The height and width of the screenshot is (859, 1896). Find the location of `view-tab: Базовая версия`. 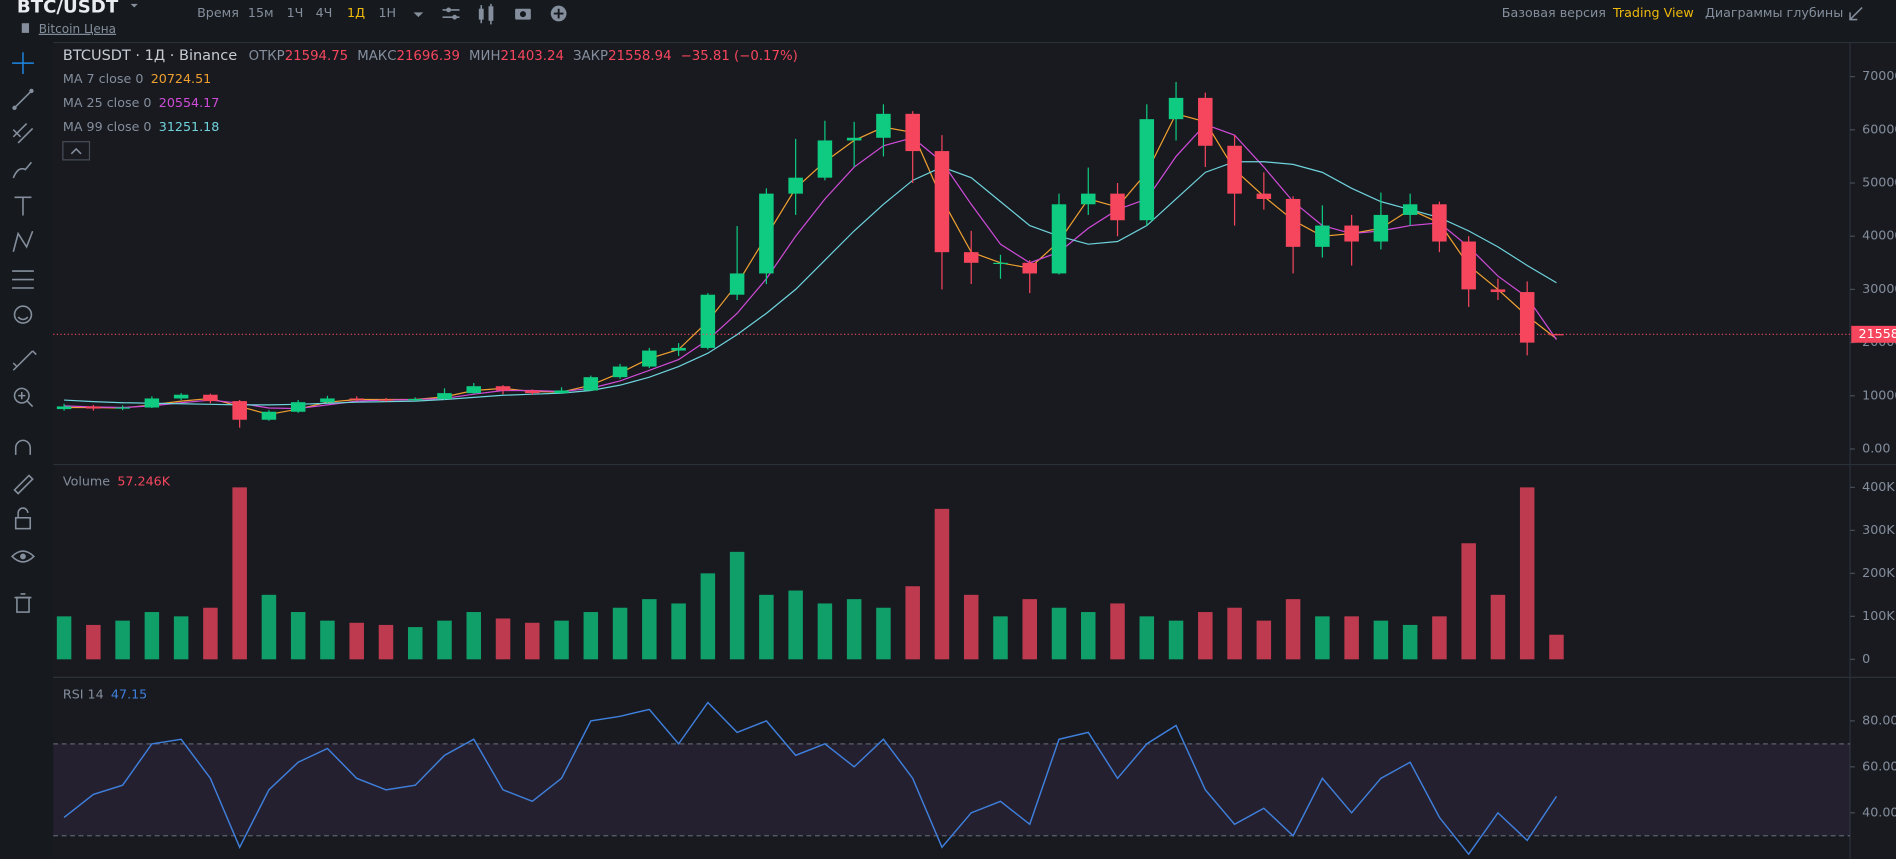

view-tab: Базовая версия is located at coordinates (1554, 12).